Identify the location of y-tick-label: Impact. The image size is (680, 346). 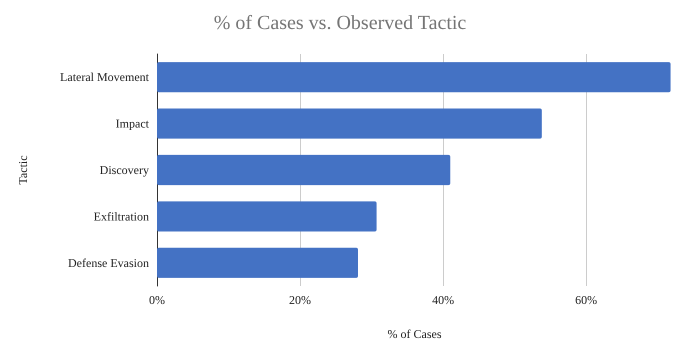
(133, 123).